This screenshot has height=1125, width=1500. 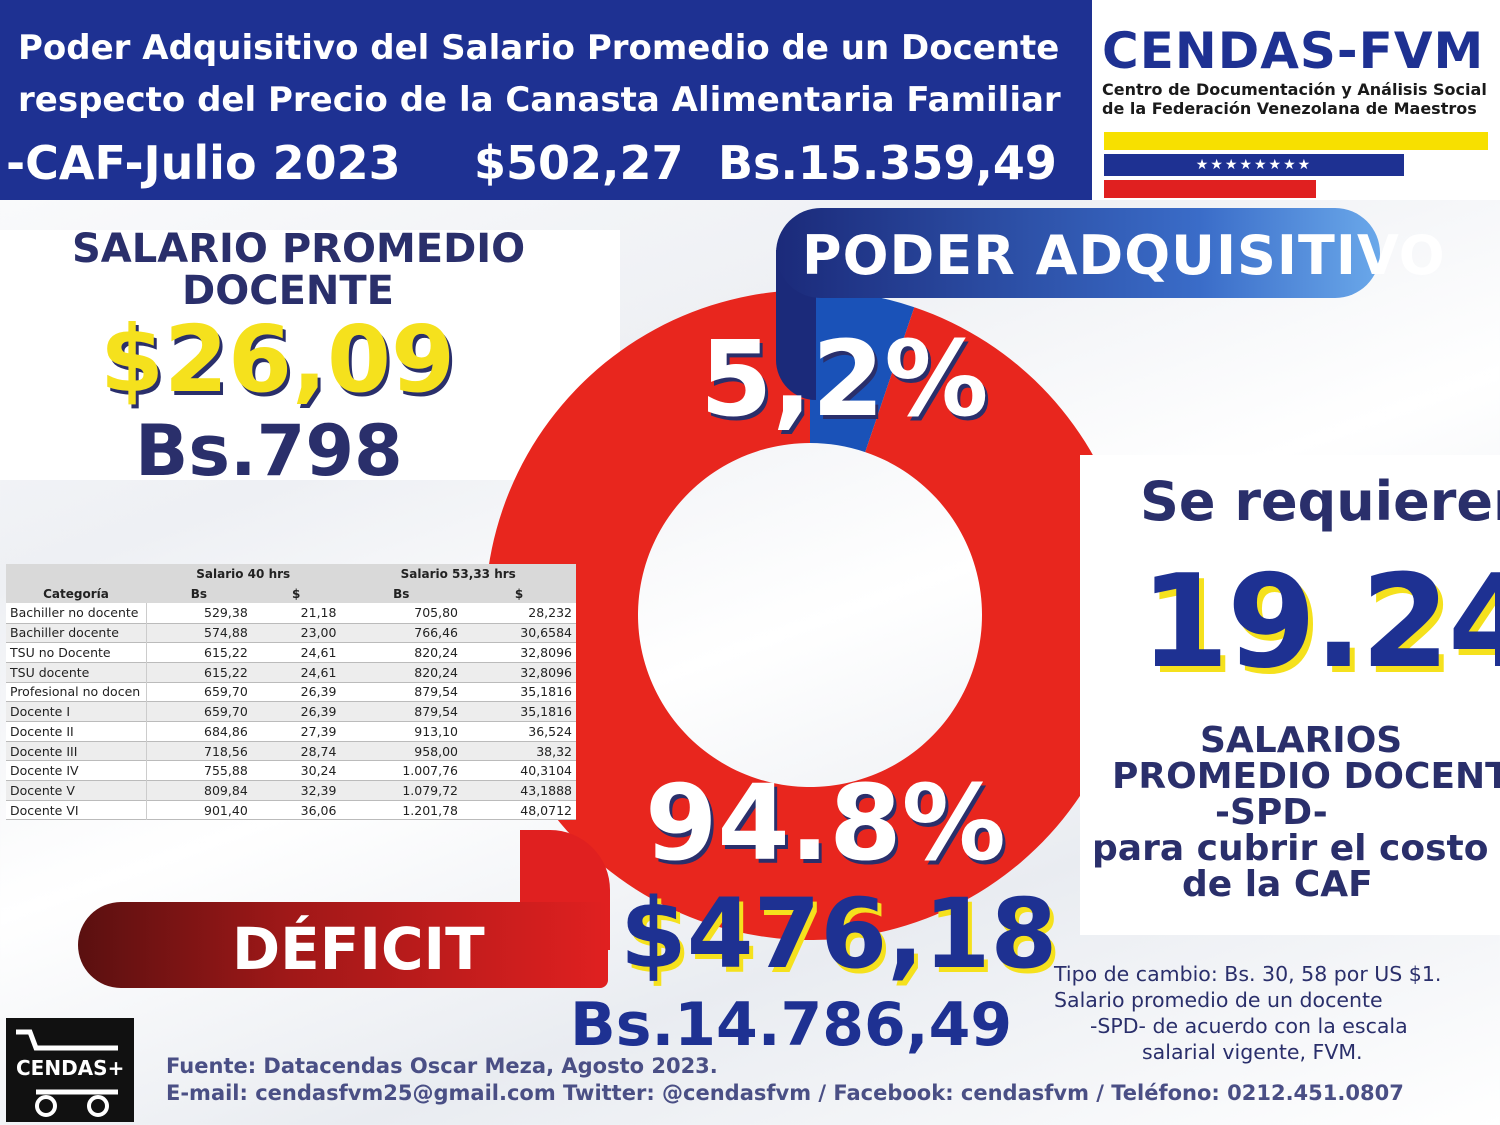 I want to click on table-cell-value: 43,1888, so click(x=546, y=790).